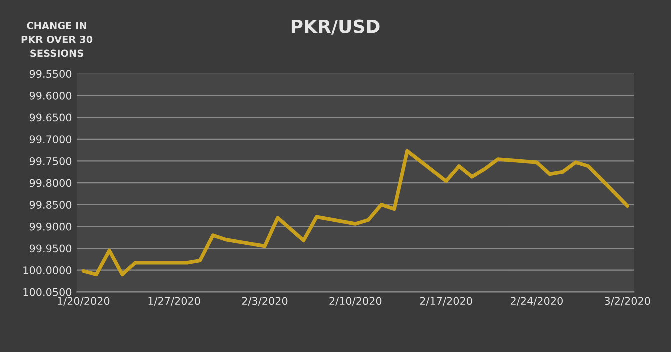  Describe the element at coordinates (336, 27) in the screenshot. I see `chart-title: PKR/USD` at that location.